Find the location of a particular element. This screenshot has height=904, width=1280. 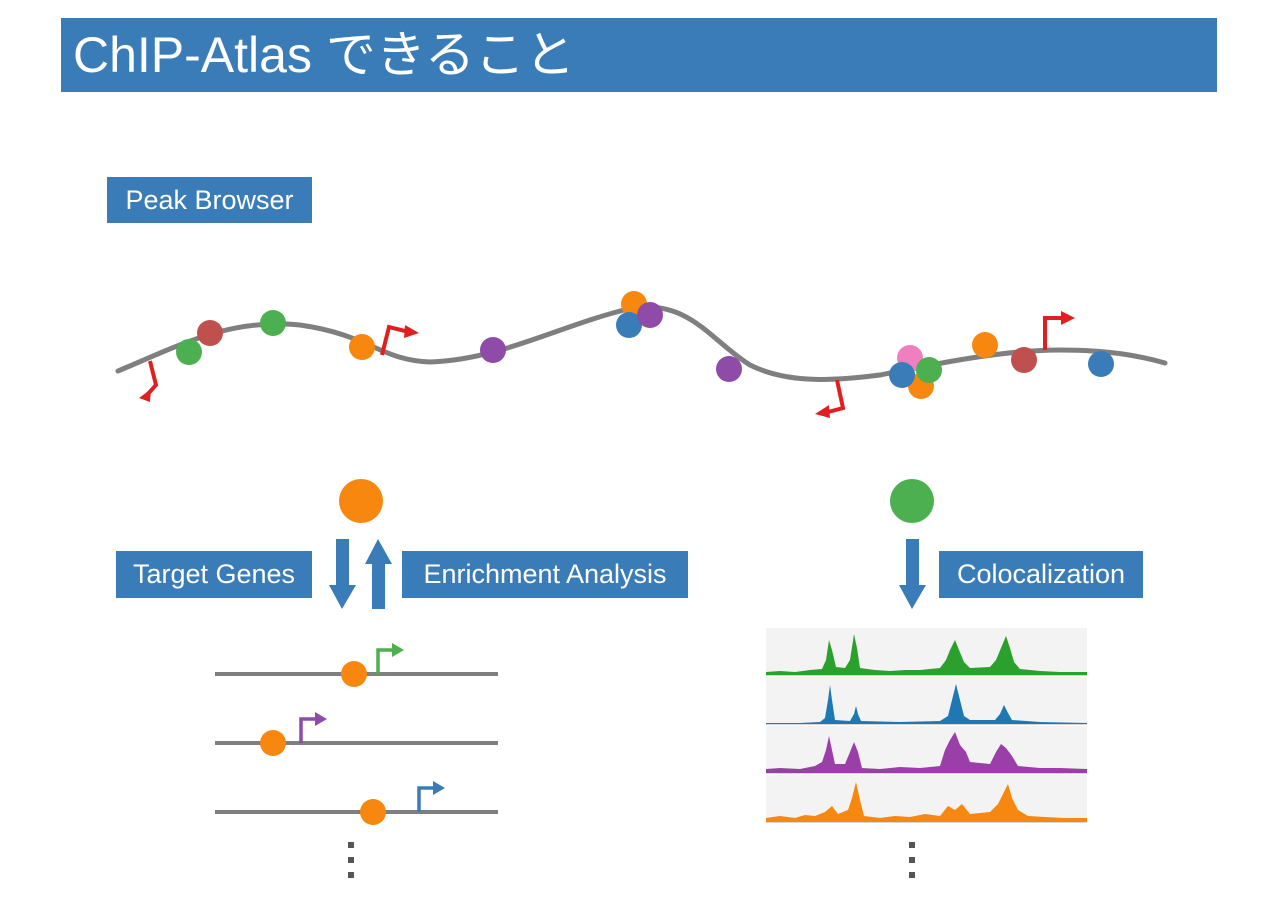

colocalization-label: Colocalization is located at coordinates (1041, 574).